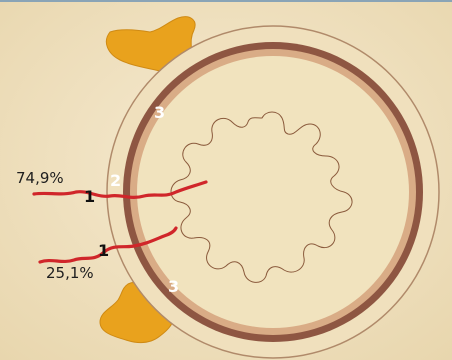 The image size is (452, 360). Describe the element at coordinates (150, 44) in the screenshot. I see `fat-tissue-top` at that location.